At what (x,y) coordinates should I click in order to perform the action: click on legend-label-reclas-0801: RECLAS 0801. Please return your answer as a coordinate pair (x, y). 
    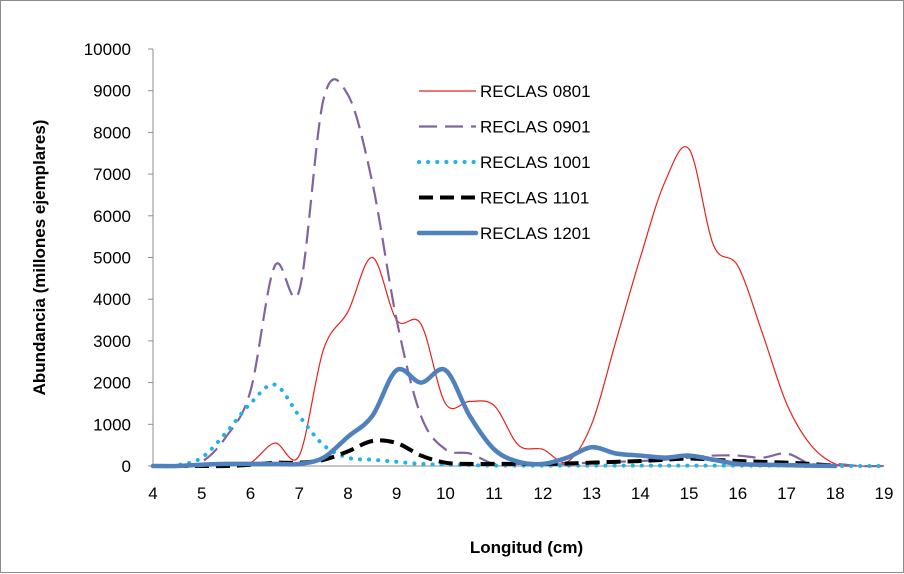
    Looking at the image, I should click on (535, 91).